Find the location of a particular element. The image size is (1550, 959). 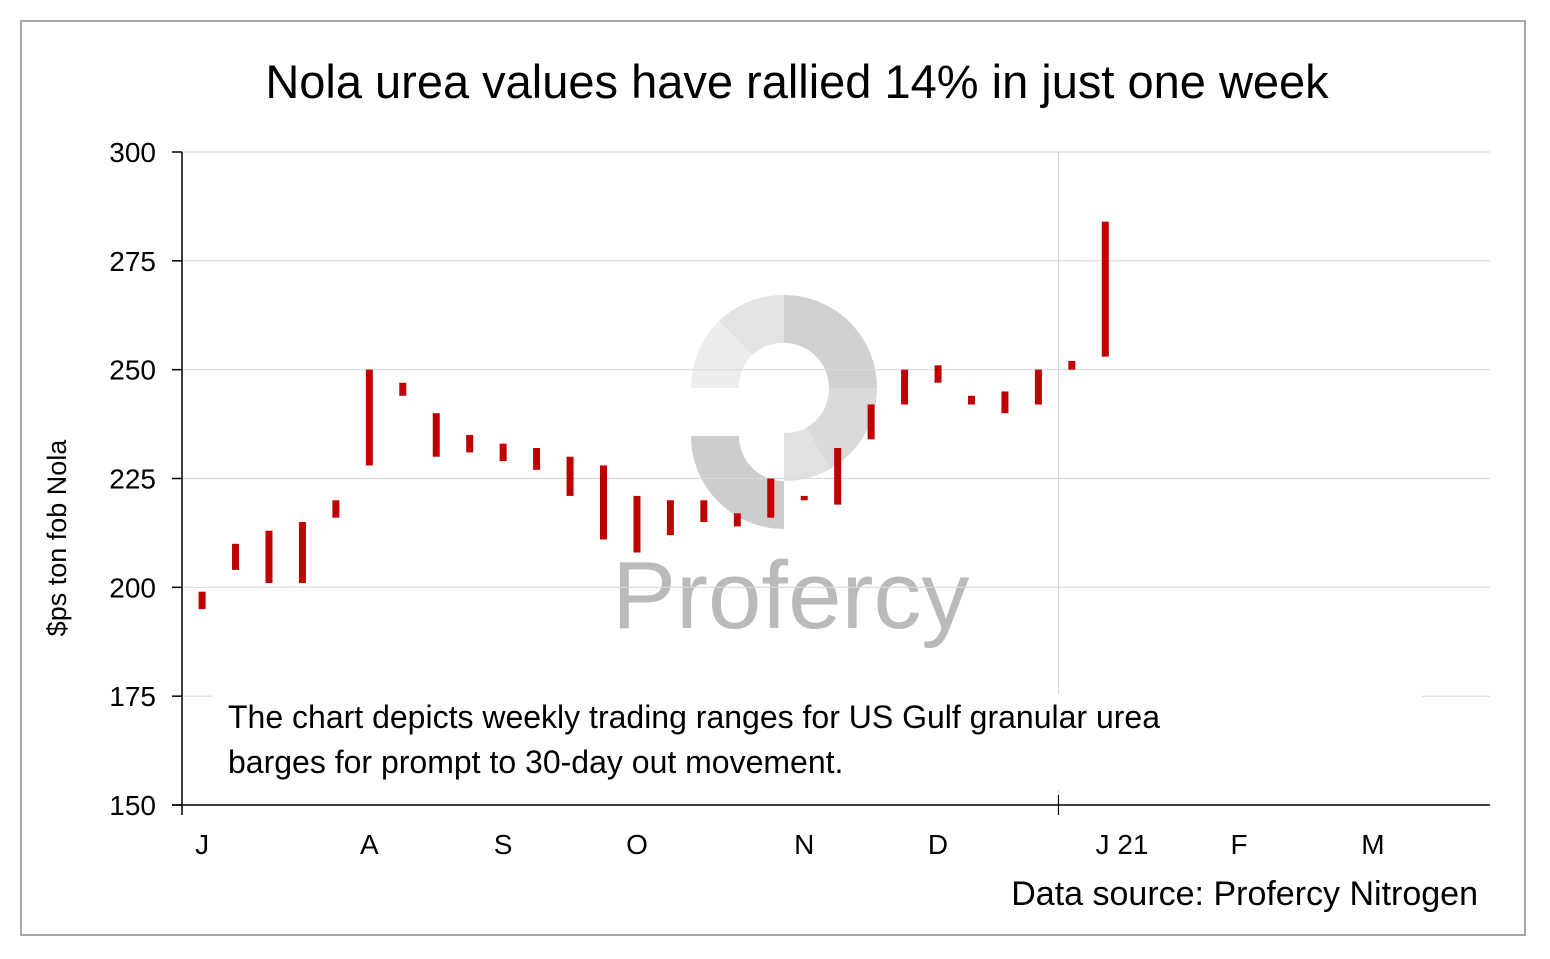

y-axis-title: $ps ton fob Nola is located at coordinates (57, 538).